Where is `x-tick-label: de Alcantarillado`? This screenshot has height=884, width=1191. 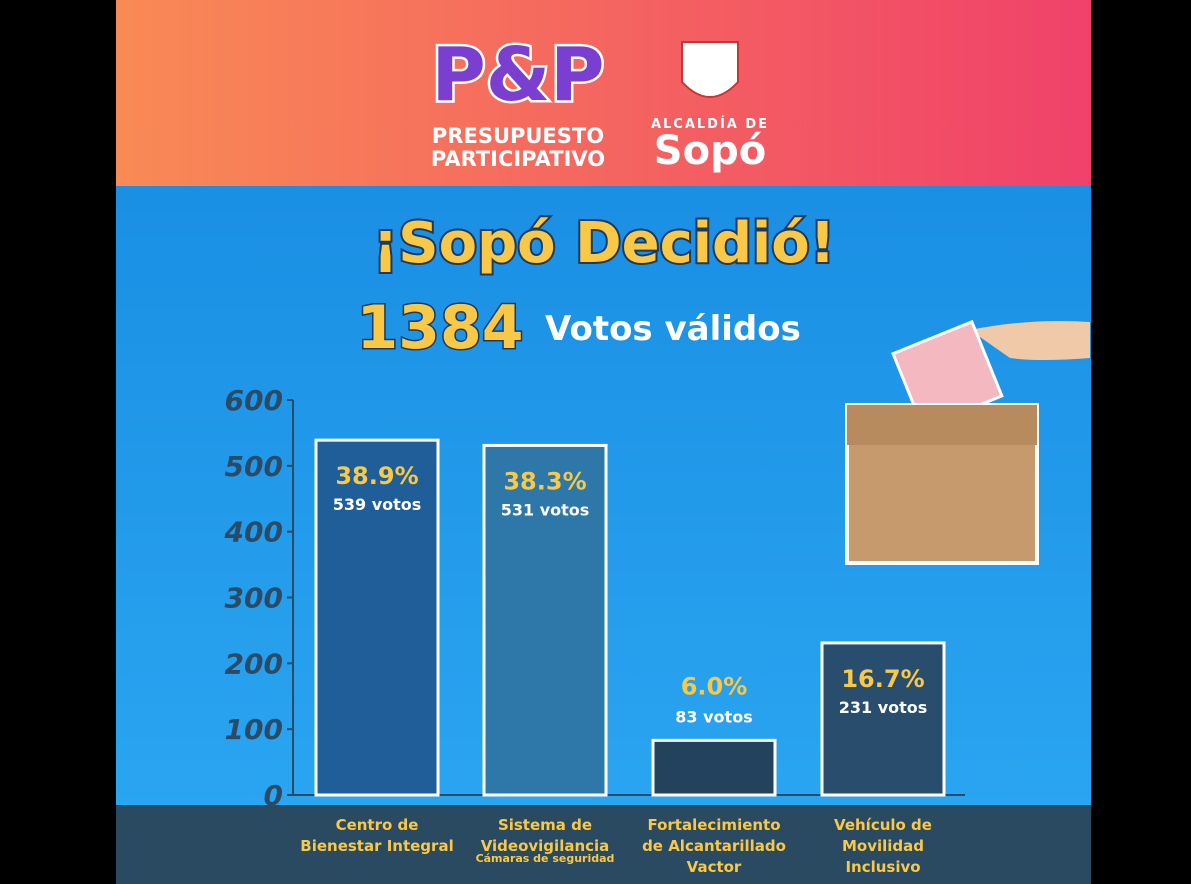
x-tick-label: de Alcantarillado is located at coordinates (714, 846).